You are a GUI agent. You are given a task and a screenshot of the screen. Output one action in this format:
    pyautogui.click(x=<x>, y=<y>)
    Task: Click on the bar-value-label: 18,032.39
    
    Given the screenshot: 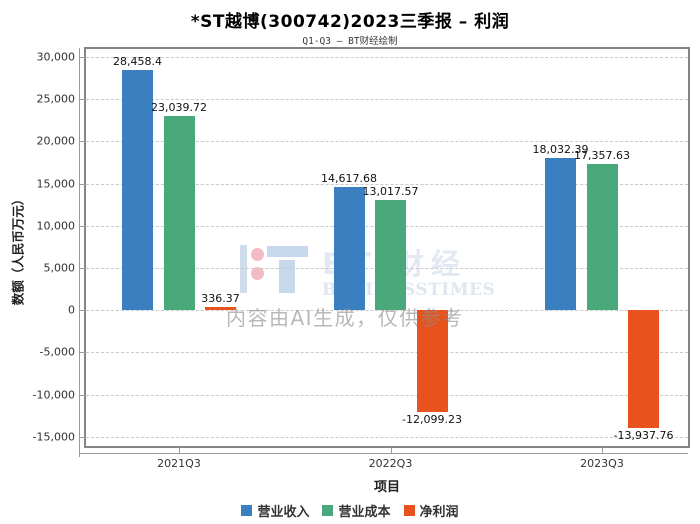 What is the action you would take?
    pyautogui.click(x=560, y=149)
    